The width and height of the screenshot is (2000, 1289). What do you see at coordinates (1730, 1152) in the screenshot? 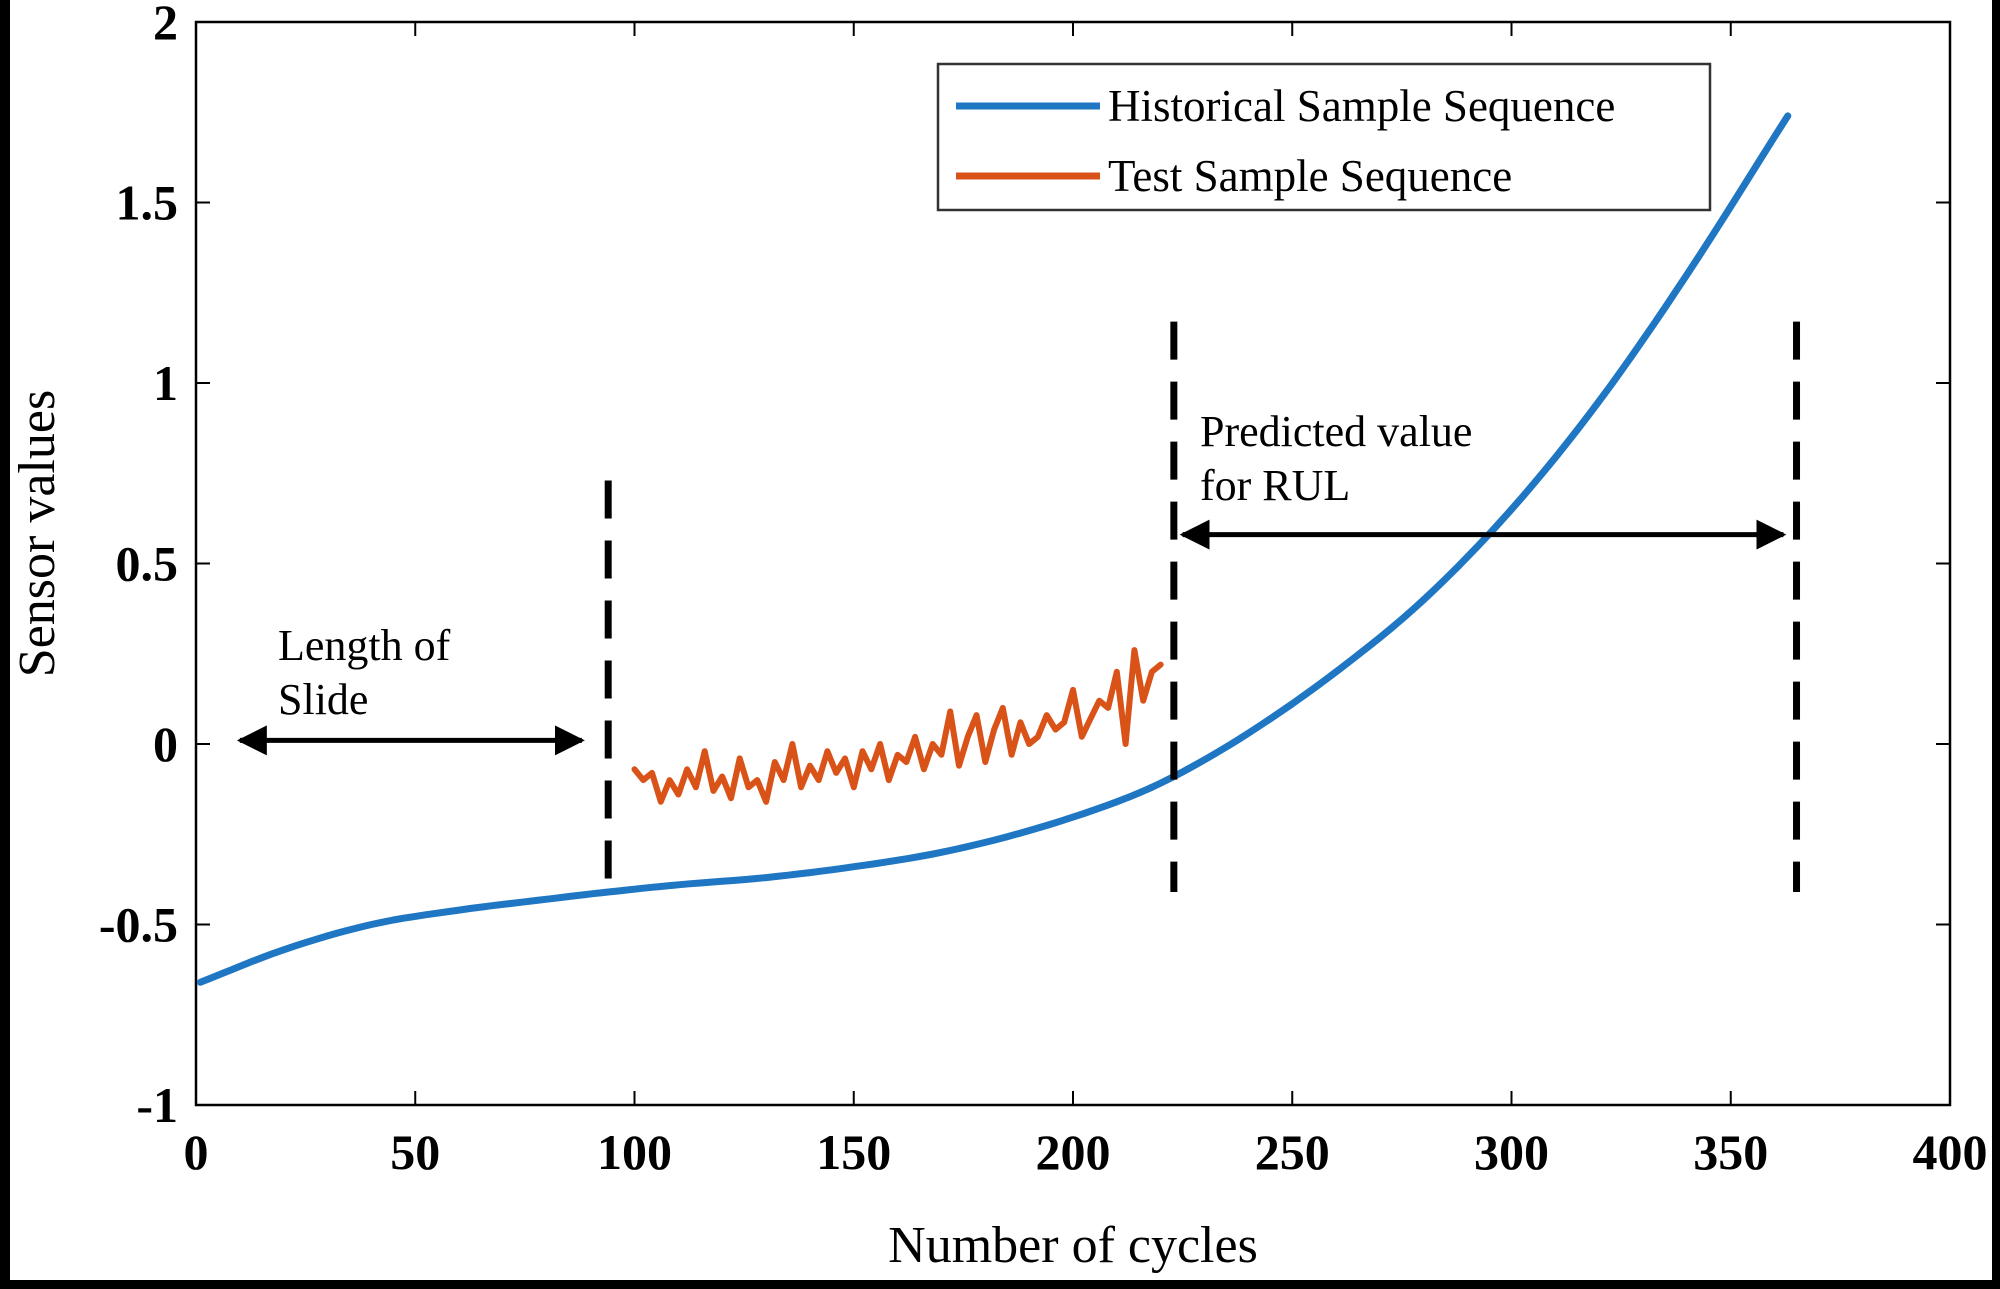
I see `x-tick-label: 350` at bounding box center [1730, 1152].